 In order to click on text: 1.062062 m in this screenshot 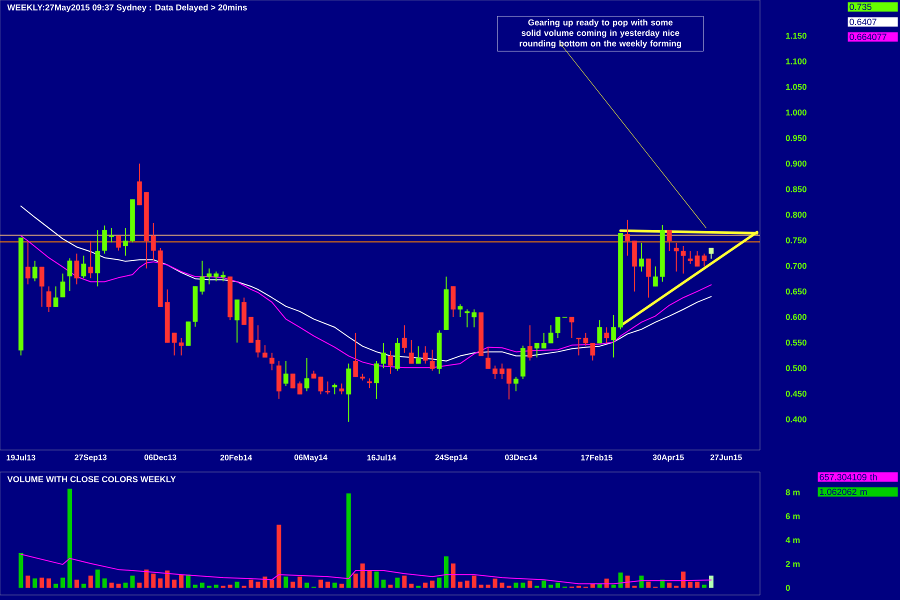, I will do `click(843, 492)`.